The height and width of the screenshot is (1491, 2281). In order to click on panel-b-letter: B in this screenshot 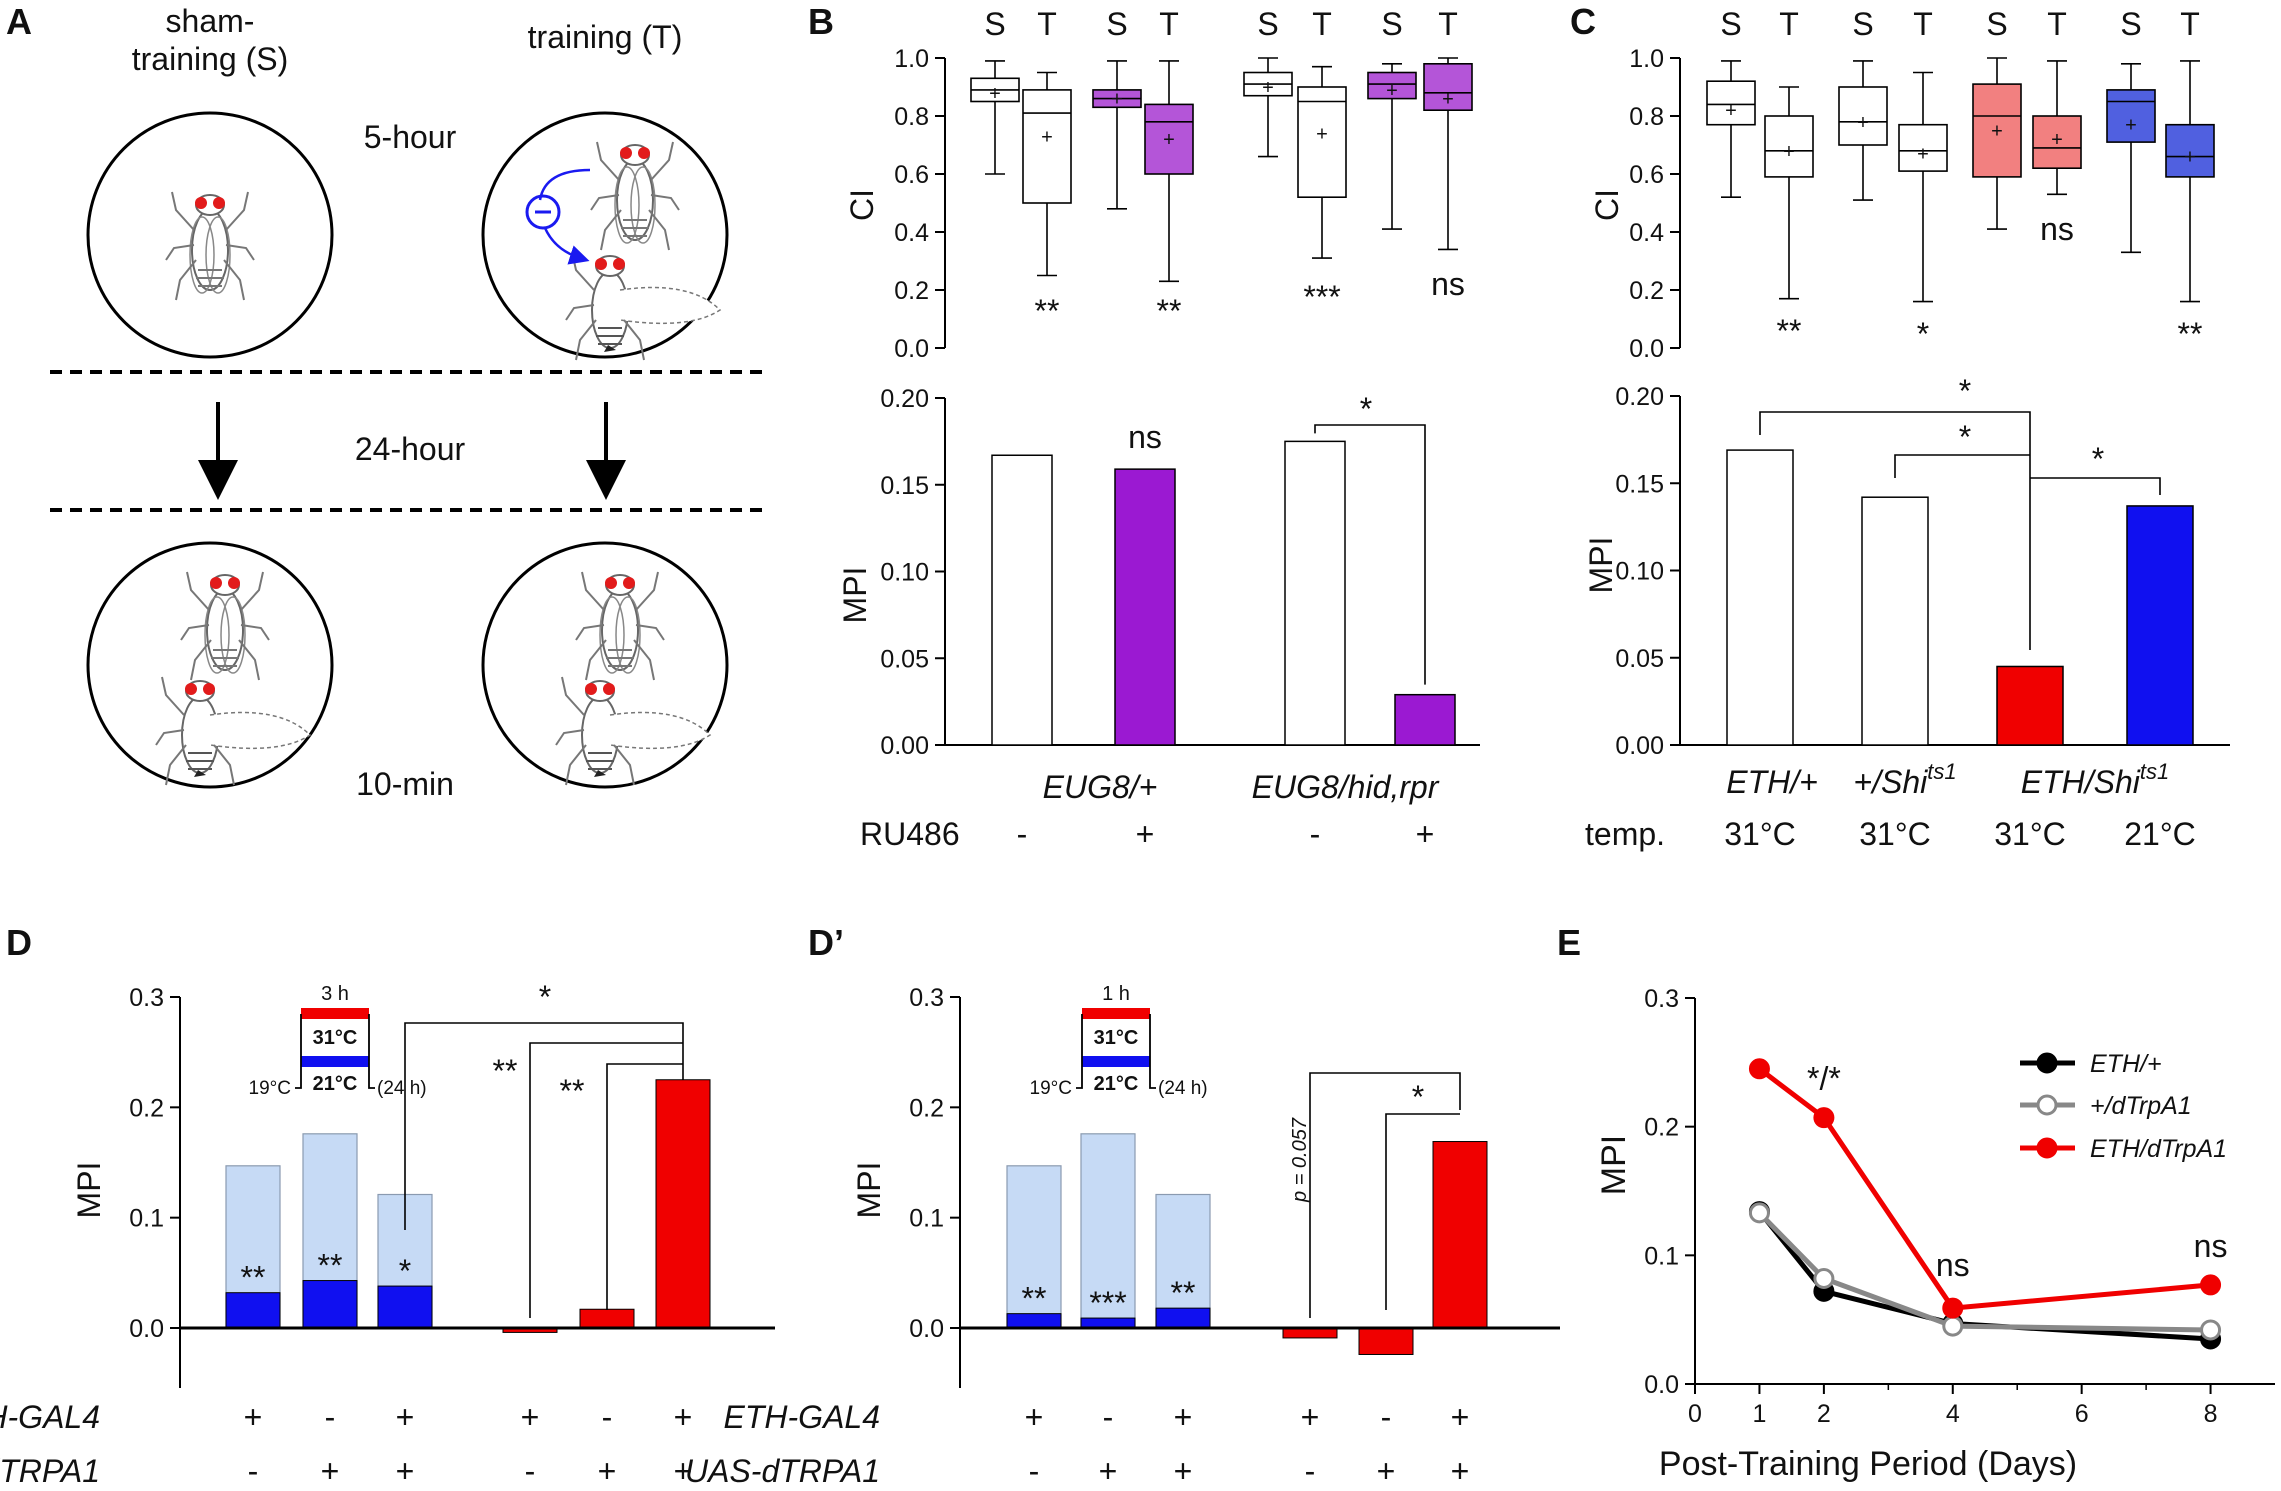, I will do `click(821, 21)`.